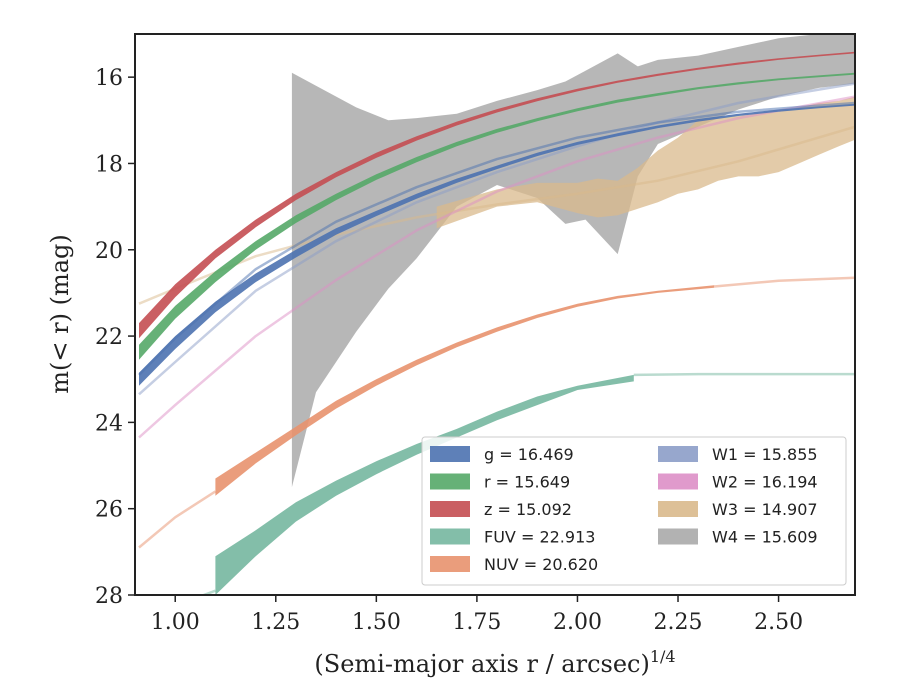 This screenshot has width=900, height=700. Describe the element at coordinates (109, 78) in the screenshot. I see `y-tick-label: 16` at that location.